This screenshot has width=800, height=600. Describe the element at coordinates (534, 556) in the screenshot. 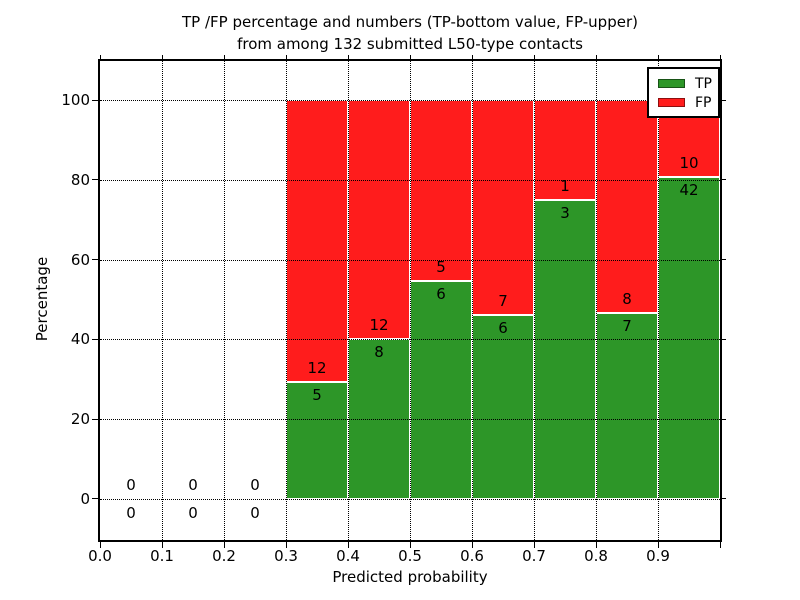

I see `x-tick-label: 0.7` at that location.